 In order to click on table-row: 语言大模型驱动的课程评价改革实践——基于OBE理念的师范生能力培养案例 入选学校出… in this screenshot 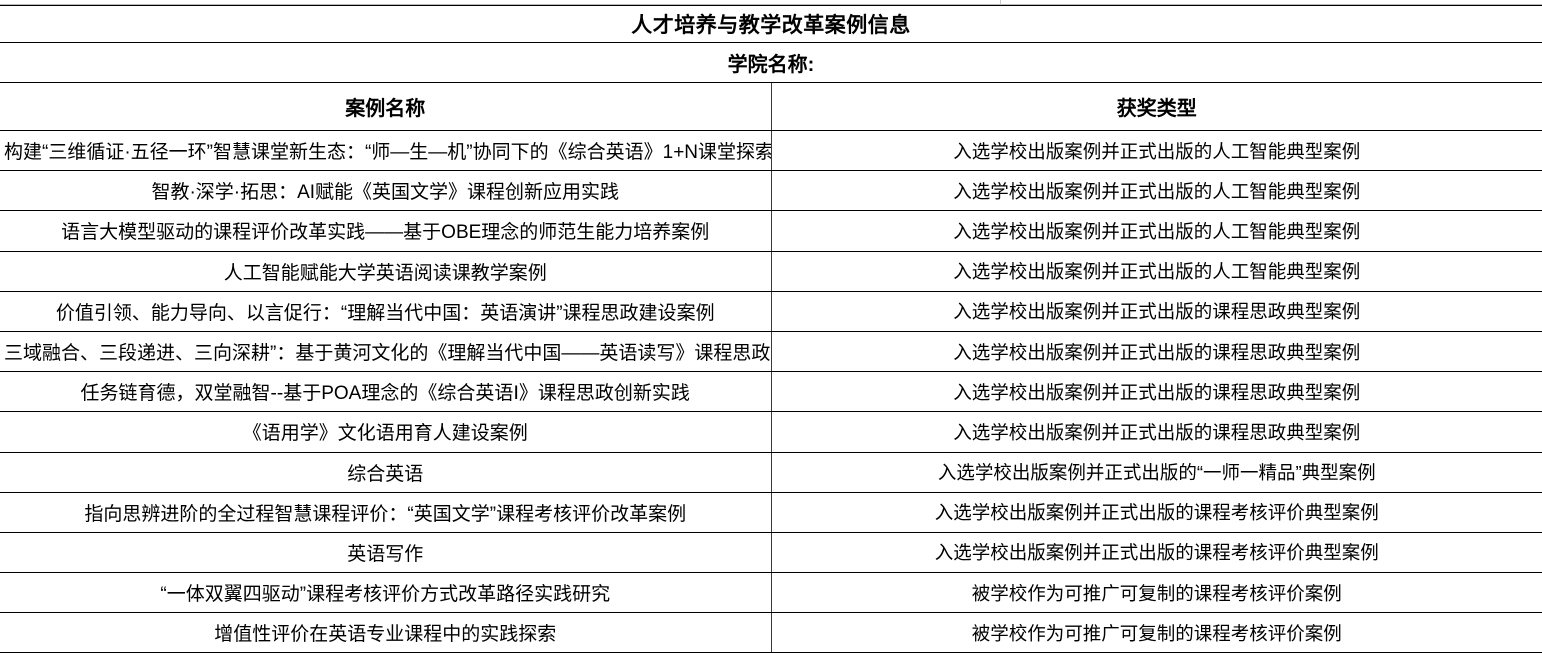, I will do `click(771, 231)`.